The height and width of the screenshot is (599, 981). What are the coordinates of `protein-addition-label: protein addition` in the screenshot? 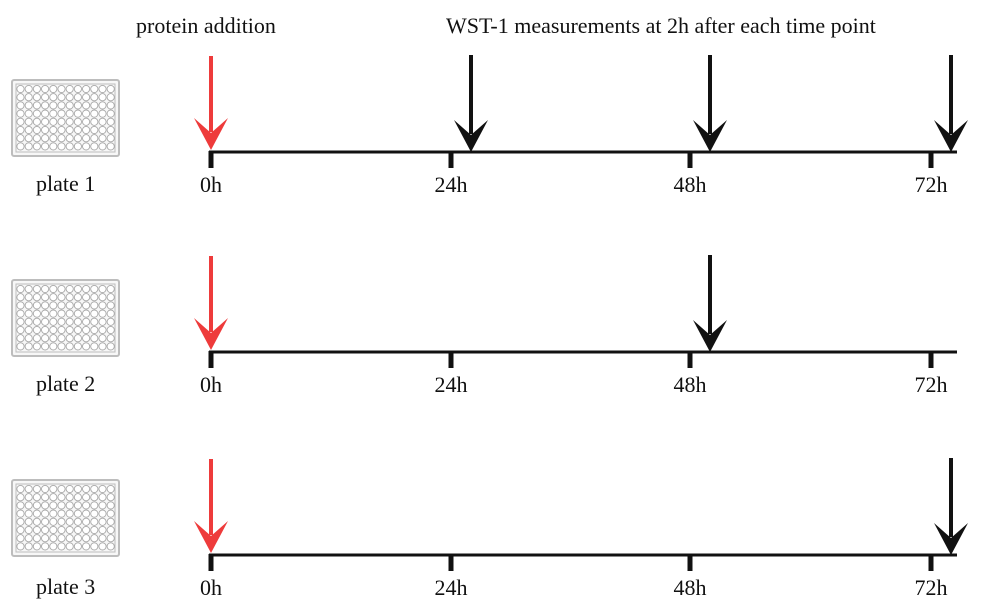 It's located at (206, 25).